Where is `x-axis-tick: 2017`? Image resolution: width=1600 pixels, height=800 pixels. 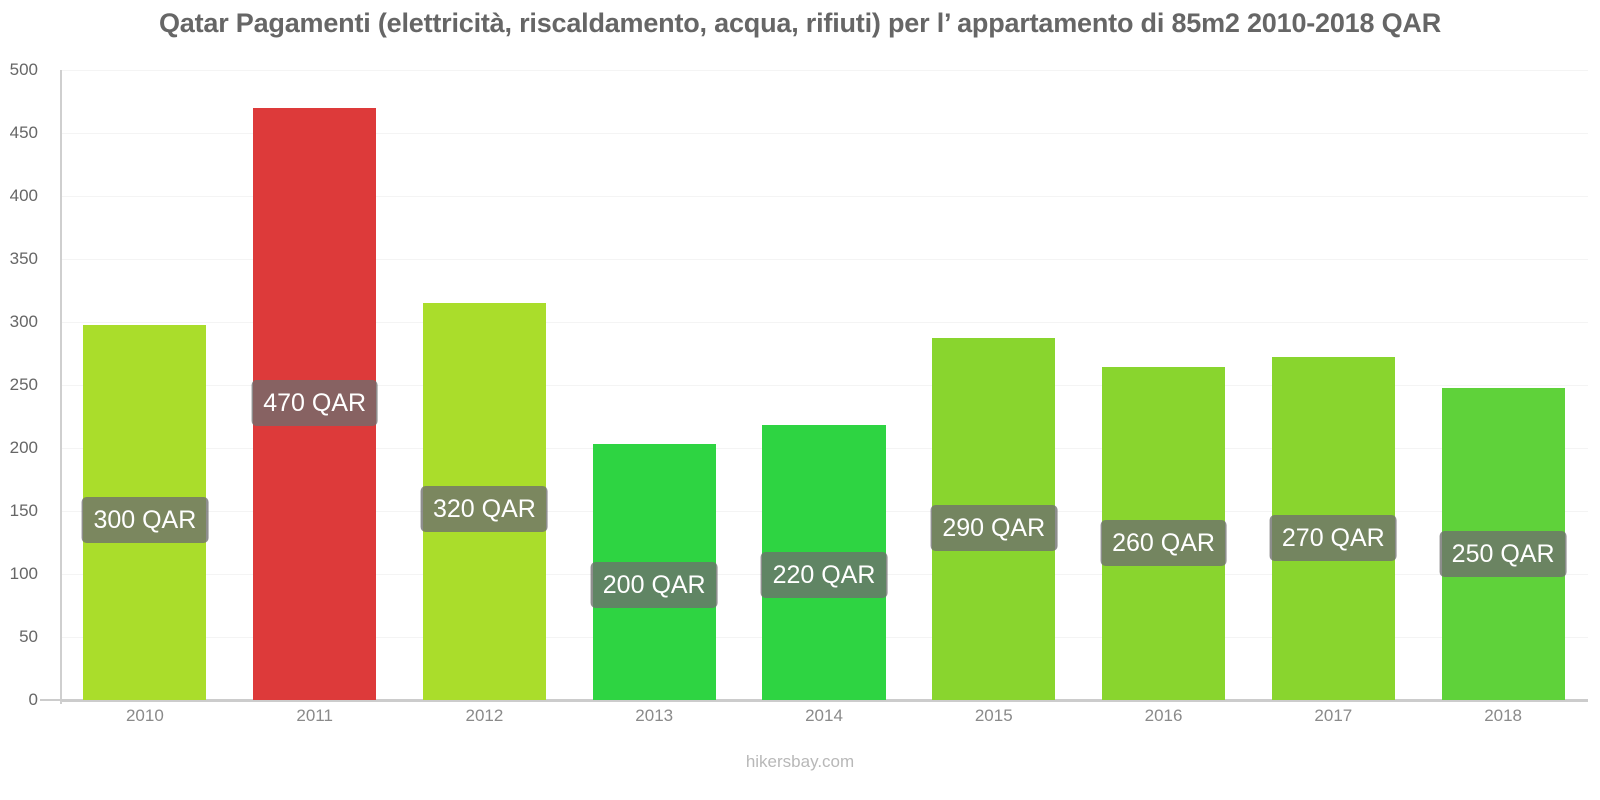
x-axis-tick: 2017 is located at coordinates (1333, 715).